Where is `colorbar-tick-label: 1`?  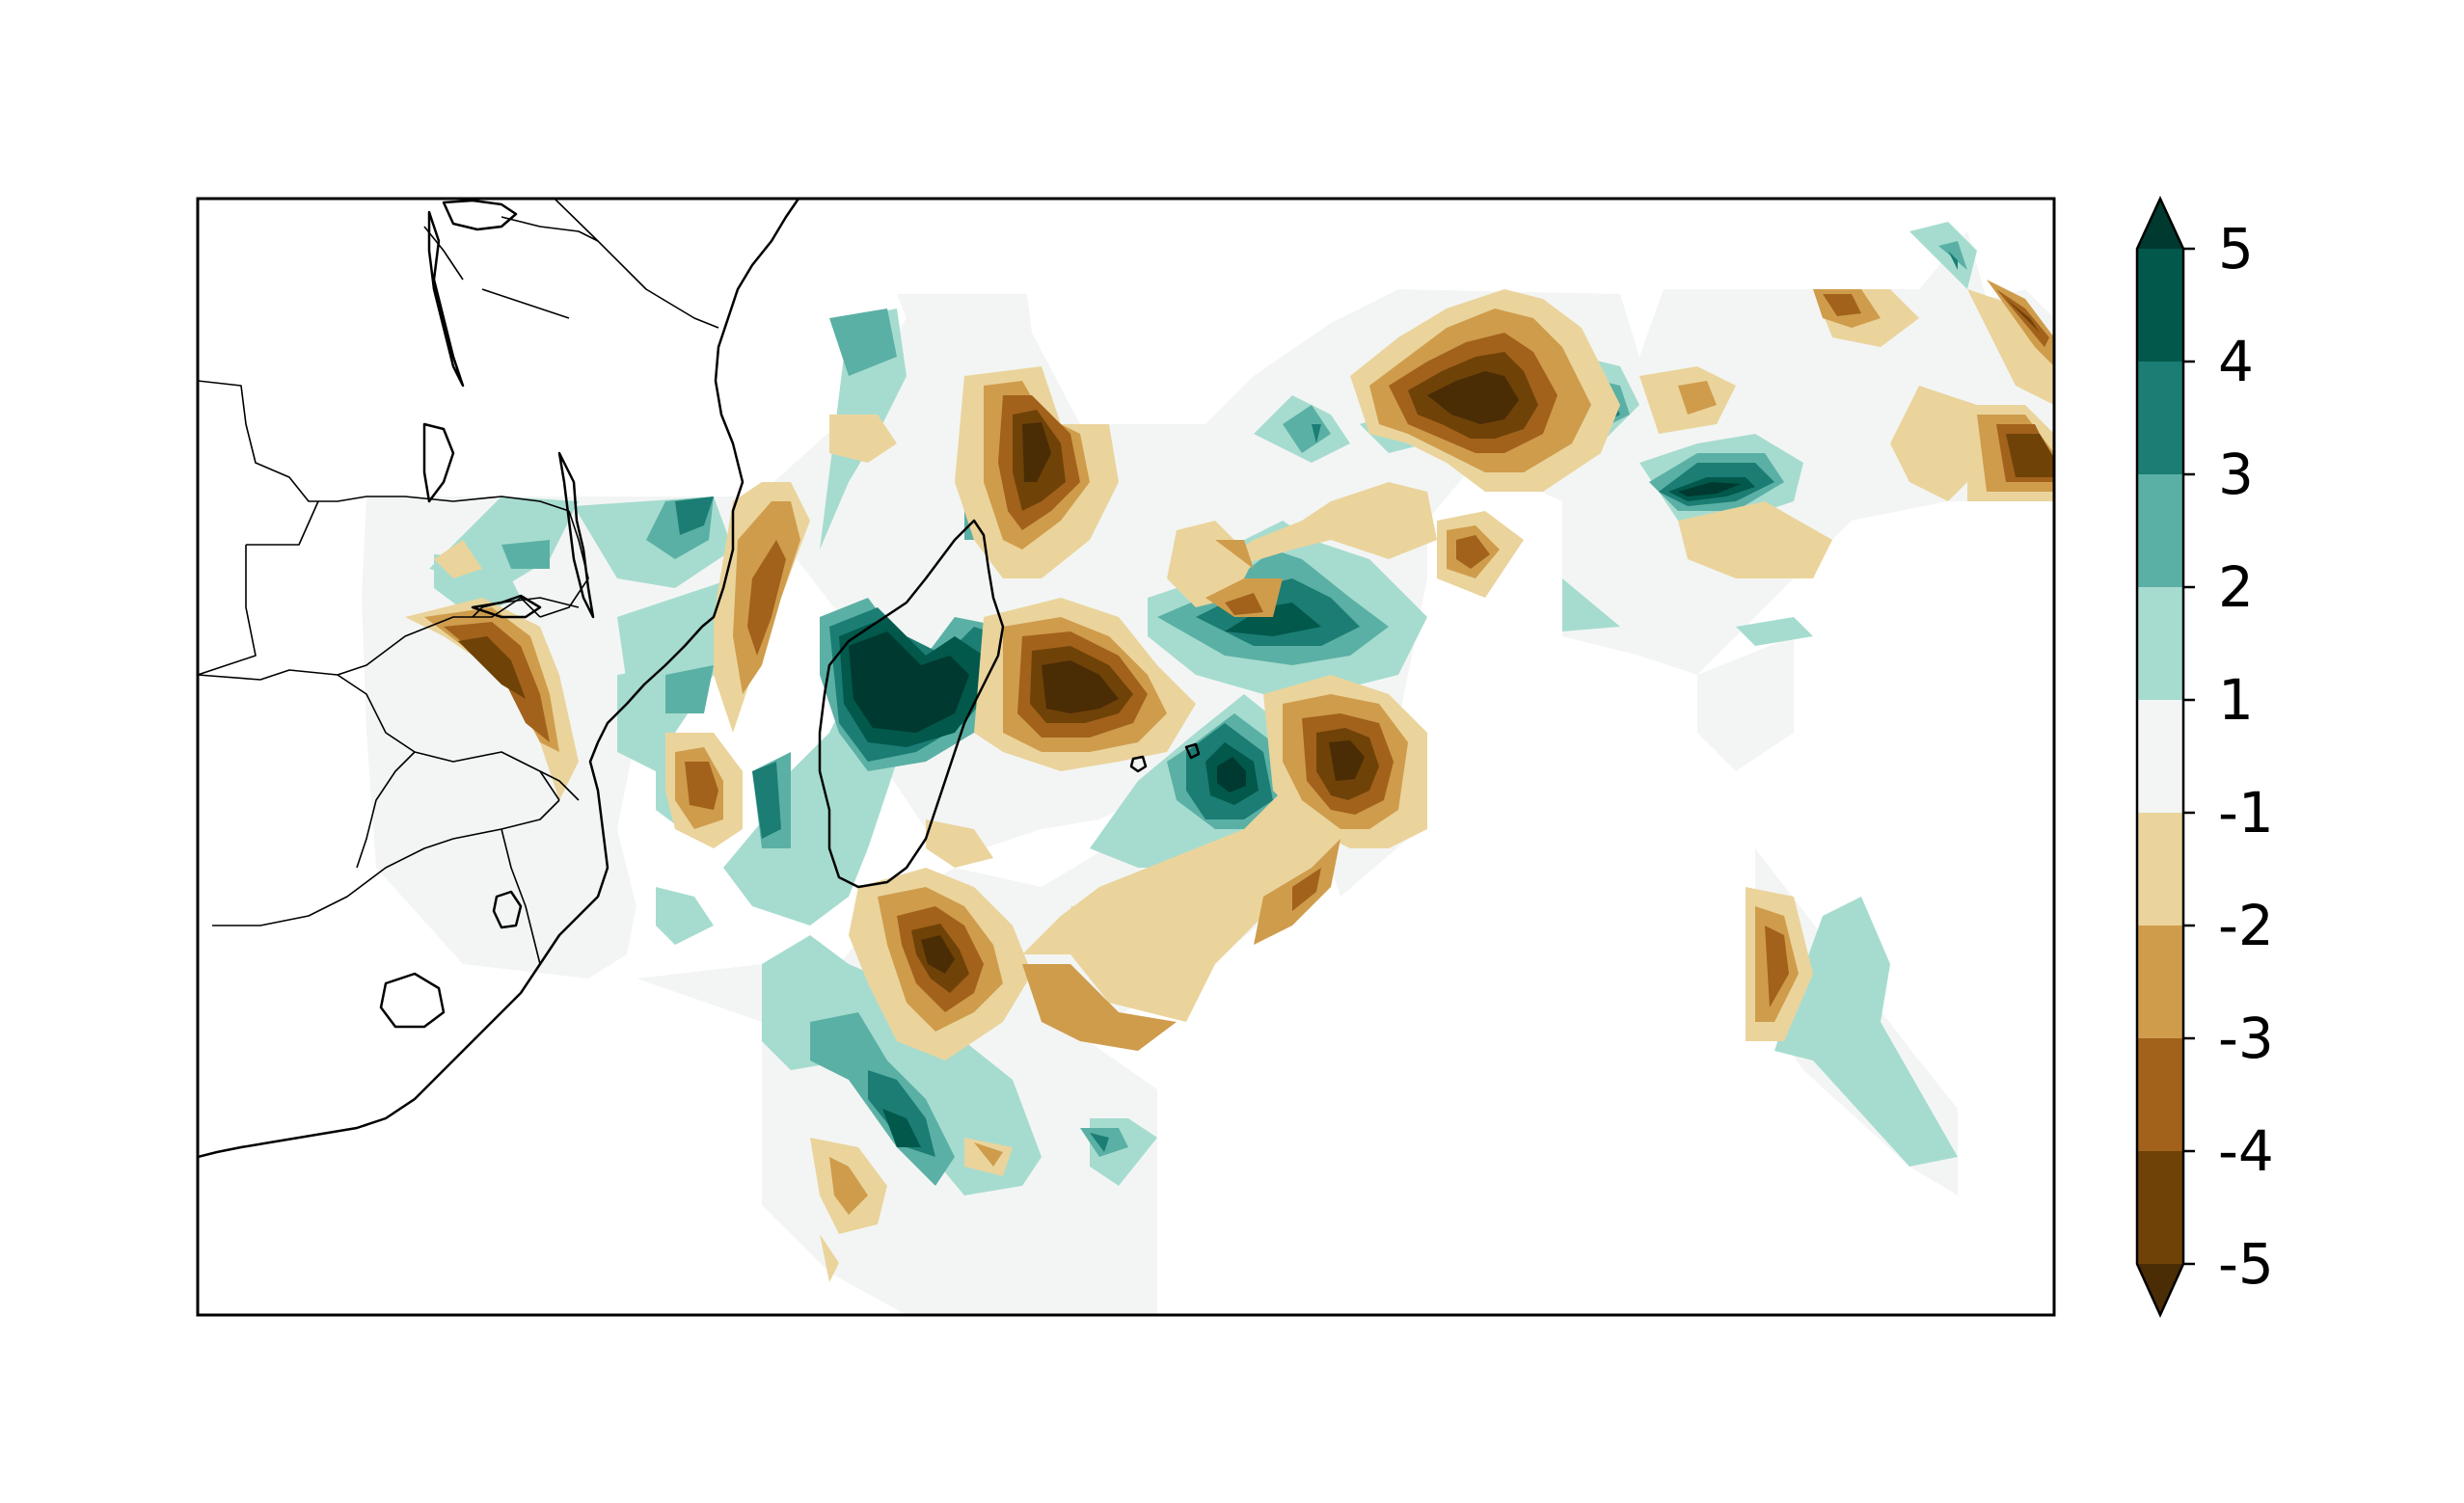 colorbar-tick-label: 1 is located at coordinates (2236, 700).